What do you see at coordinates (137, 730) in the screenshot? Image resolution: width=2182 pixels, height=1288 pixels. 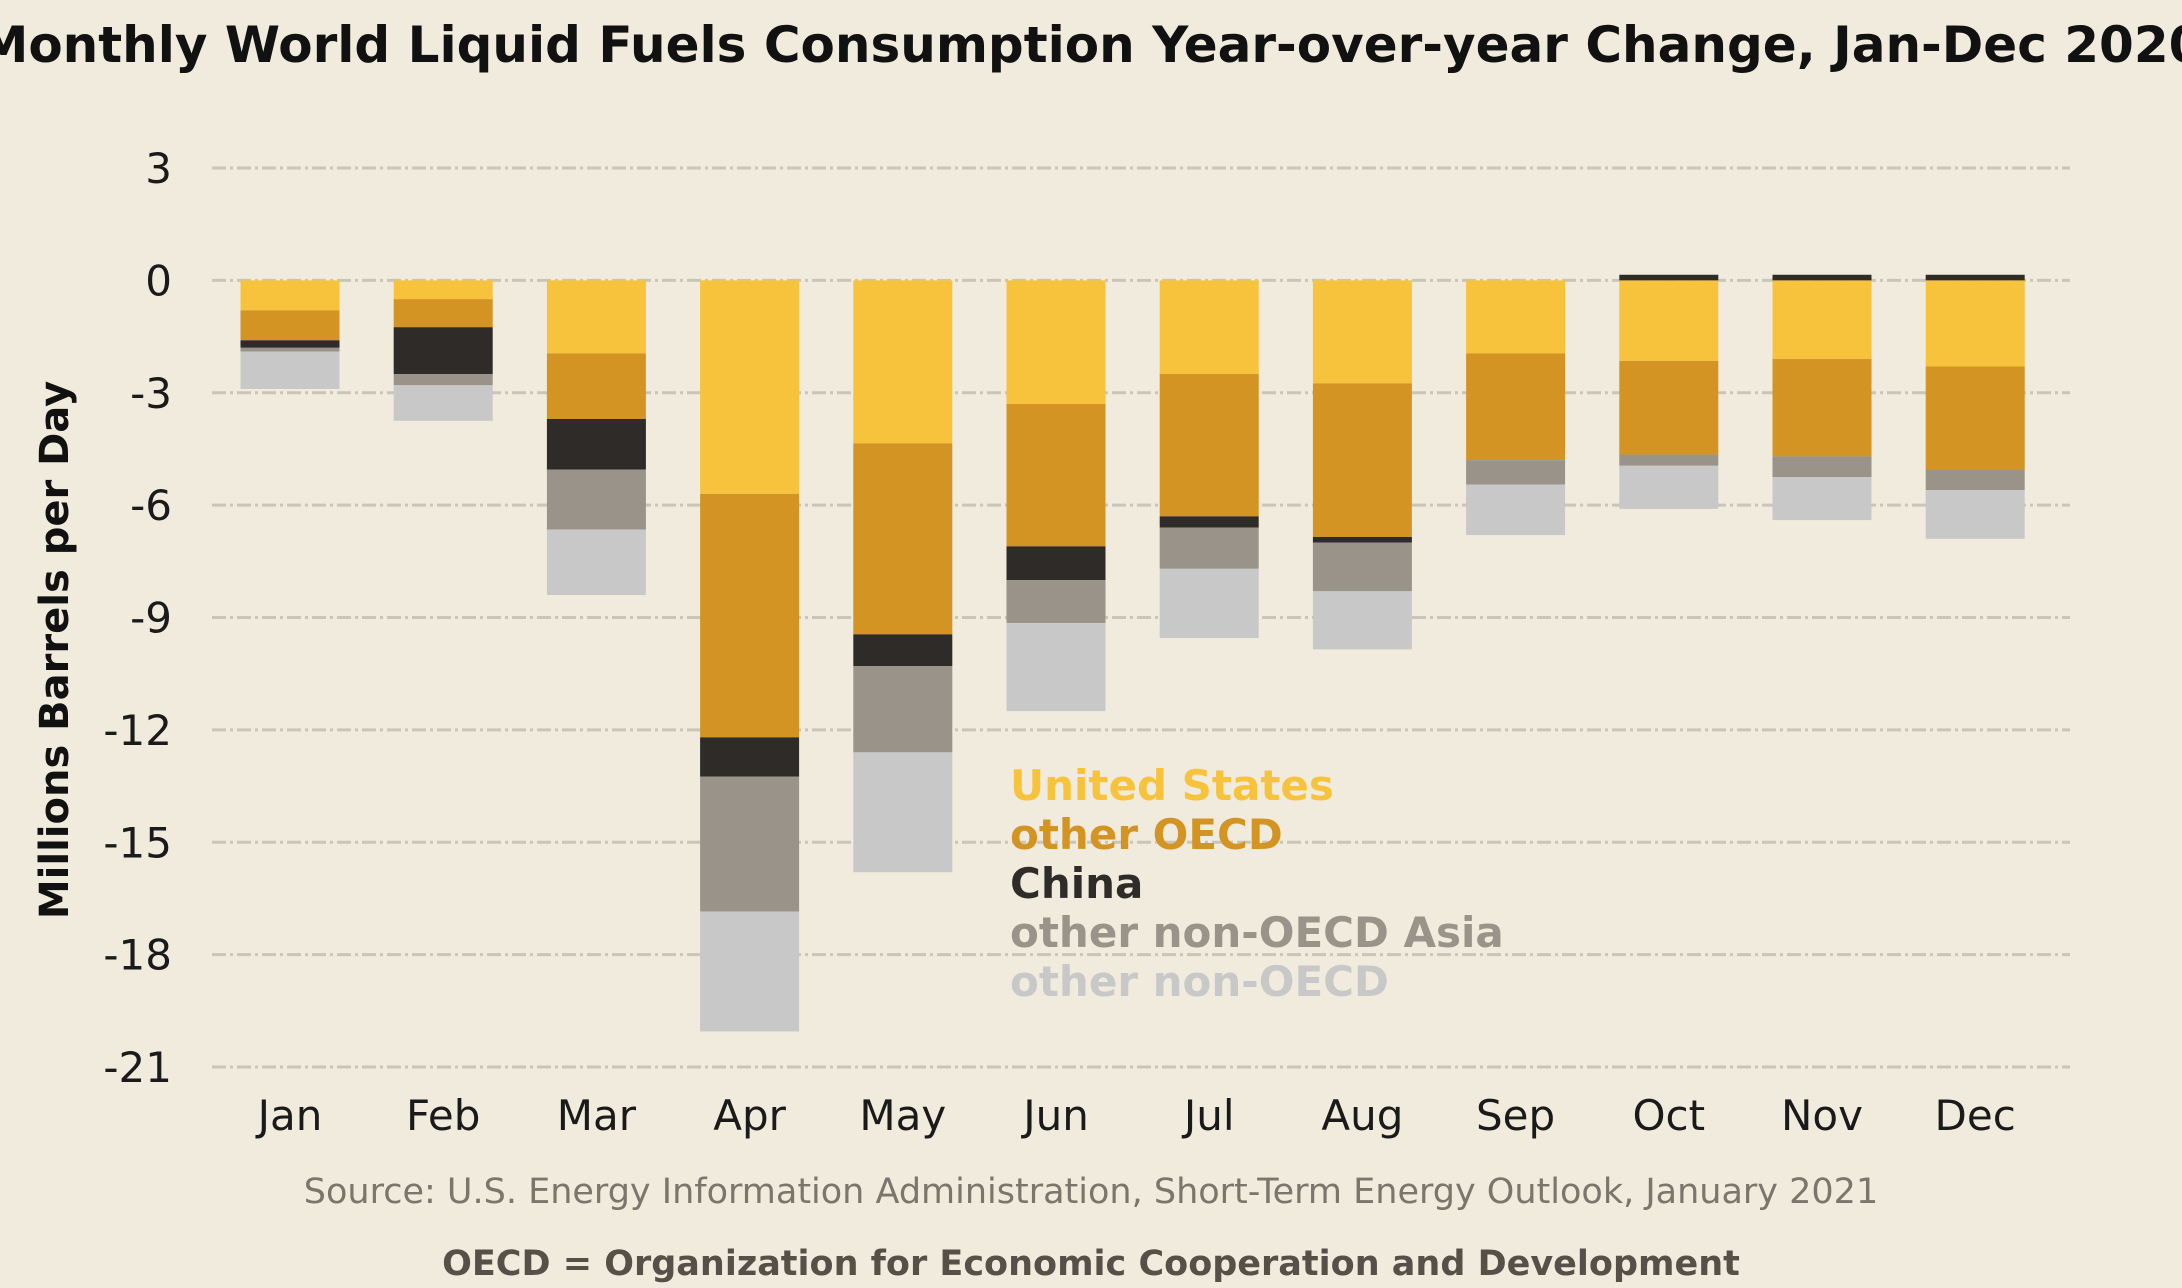 I see `y-tick-label: -12` at bounding box center [137, 730].